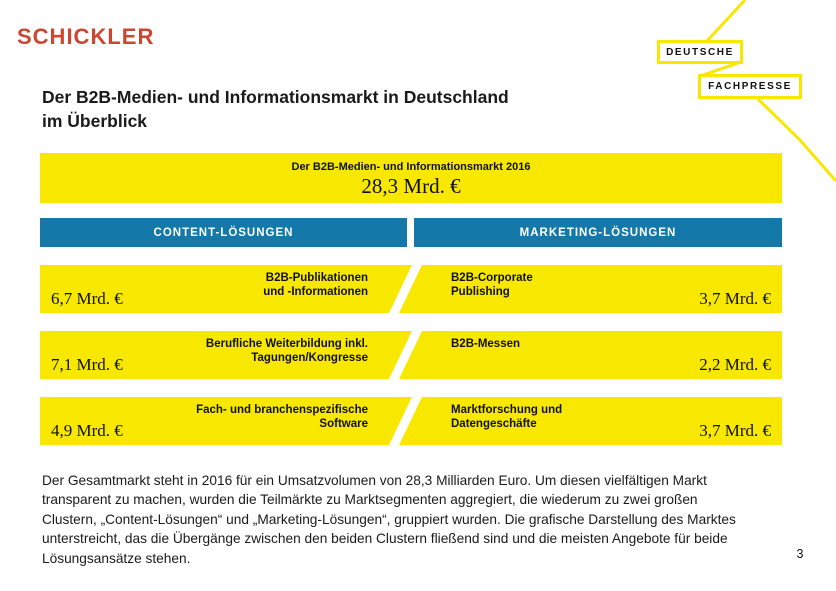 The width and height of the screenshot is (836, 591). I want to click on segment-label: B2B-Corporate Publishing, so click(492, 285).